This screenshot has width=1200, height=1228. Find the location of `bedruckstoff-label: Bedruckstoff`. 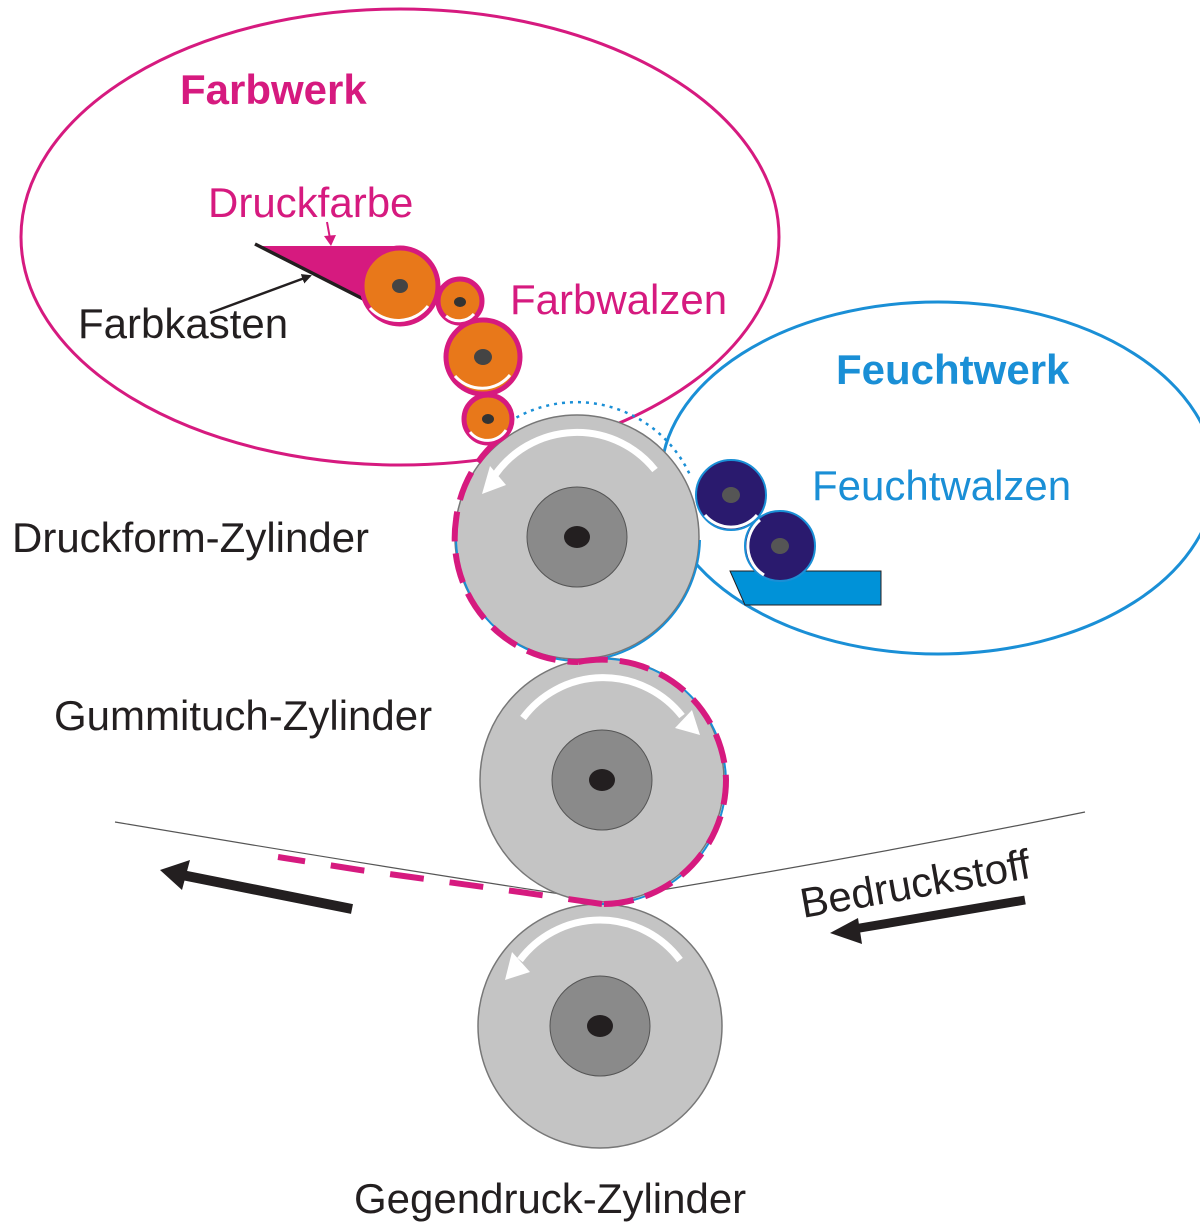

bedruckstoff-label: Bedruckstoff is located at coordinates (915, 883).